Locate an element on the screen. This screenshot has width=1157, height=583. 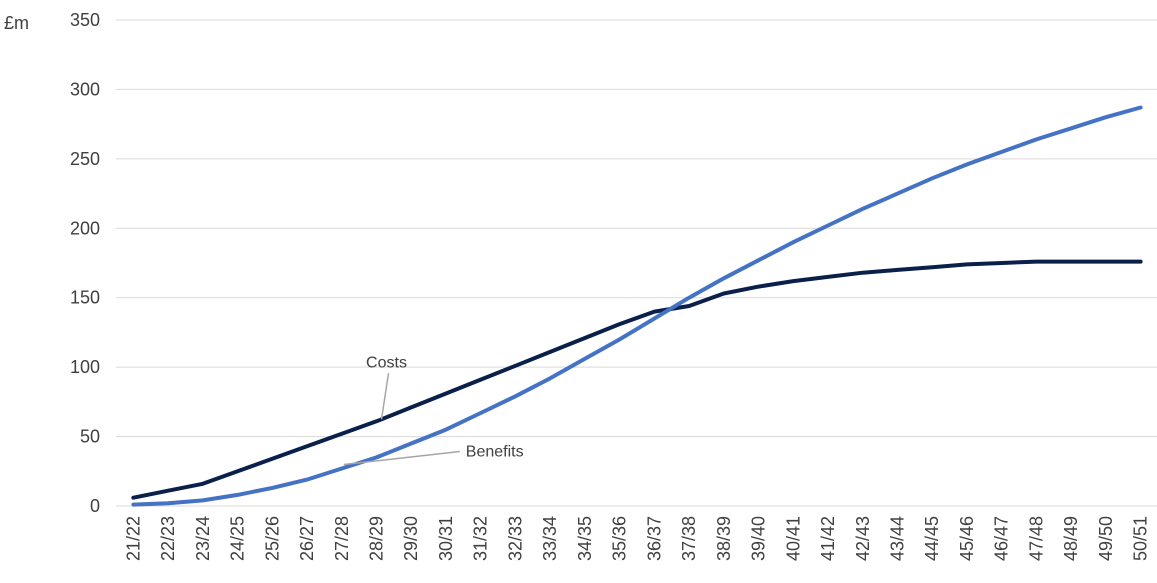
x-tick-label: 34/35 is located at coordinates (585, 538).